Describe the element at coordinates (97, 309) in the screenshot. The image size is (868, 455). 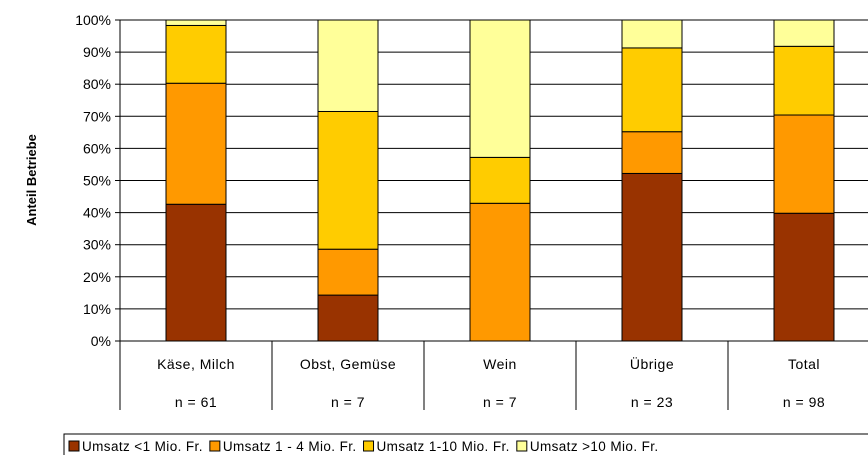
I see `y-tick-label: 10%` at that location.